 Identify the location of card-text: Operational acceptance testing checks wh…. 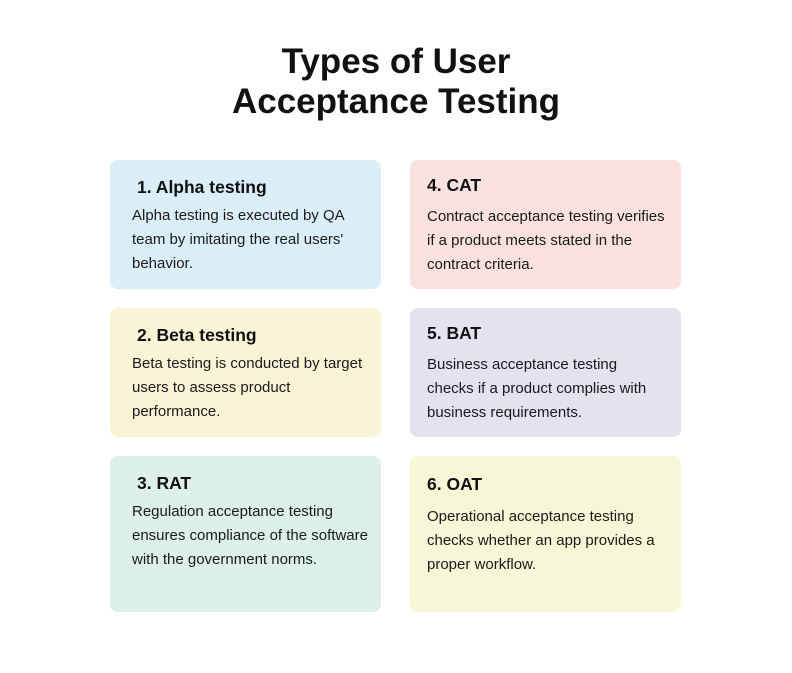
(541, 540).